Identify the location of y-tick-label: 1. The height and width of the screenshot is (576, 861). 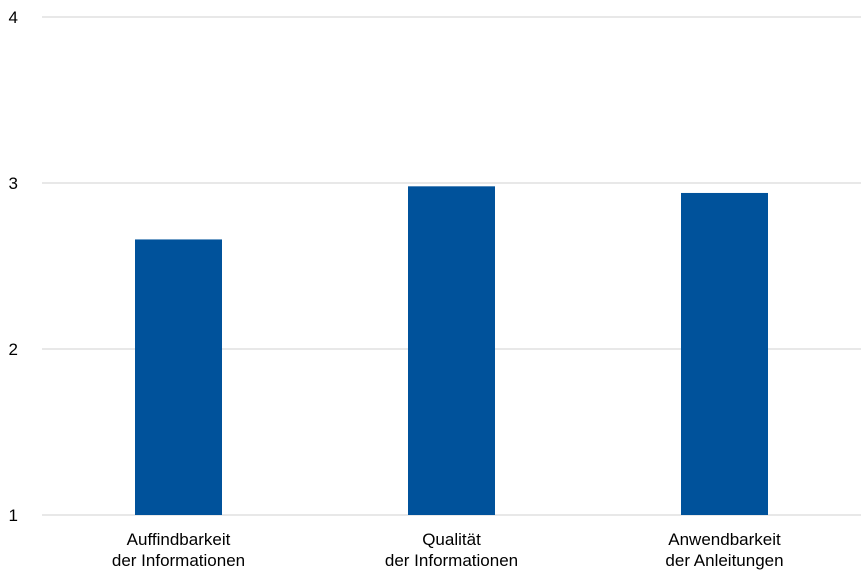
(13, 515).